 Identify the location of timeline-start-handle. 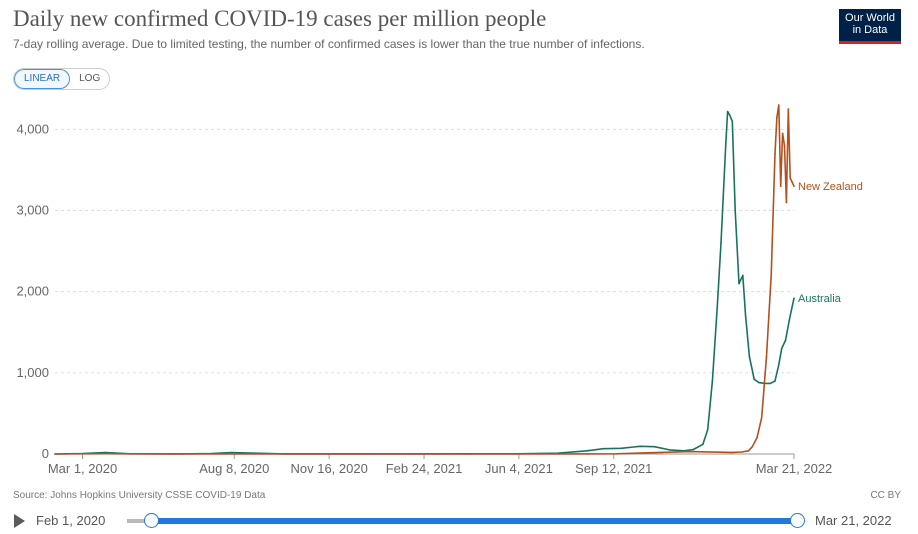
(151, 520).